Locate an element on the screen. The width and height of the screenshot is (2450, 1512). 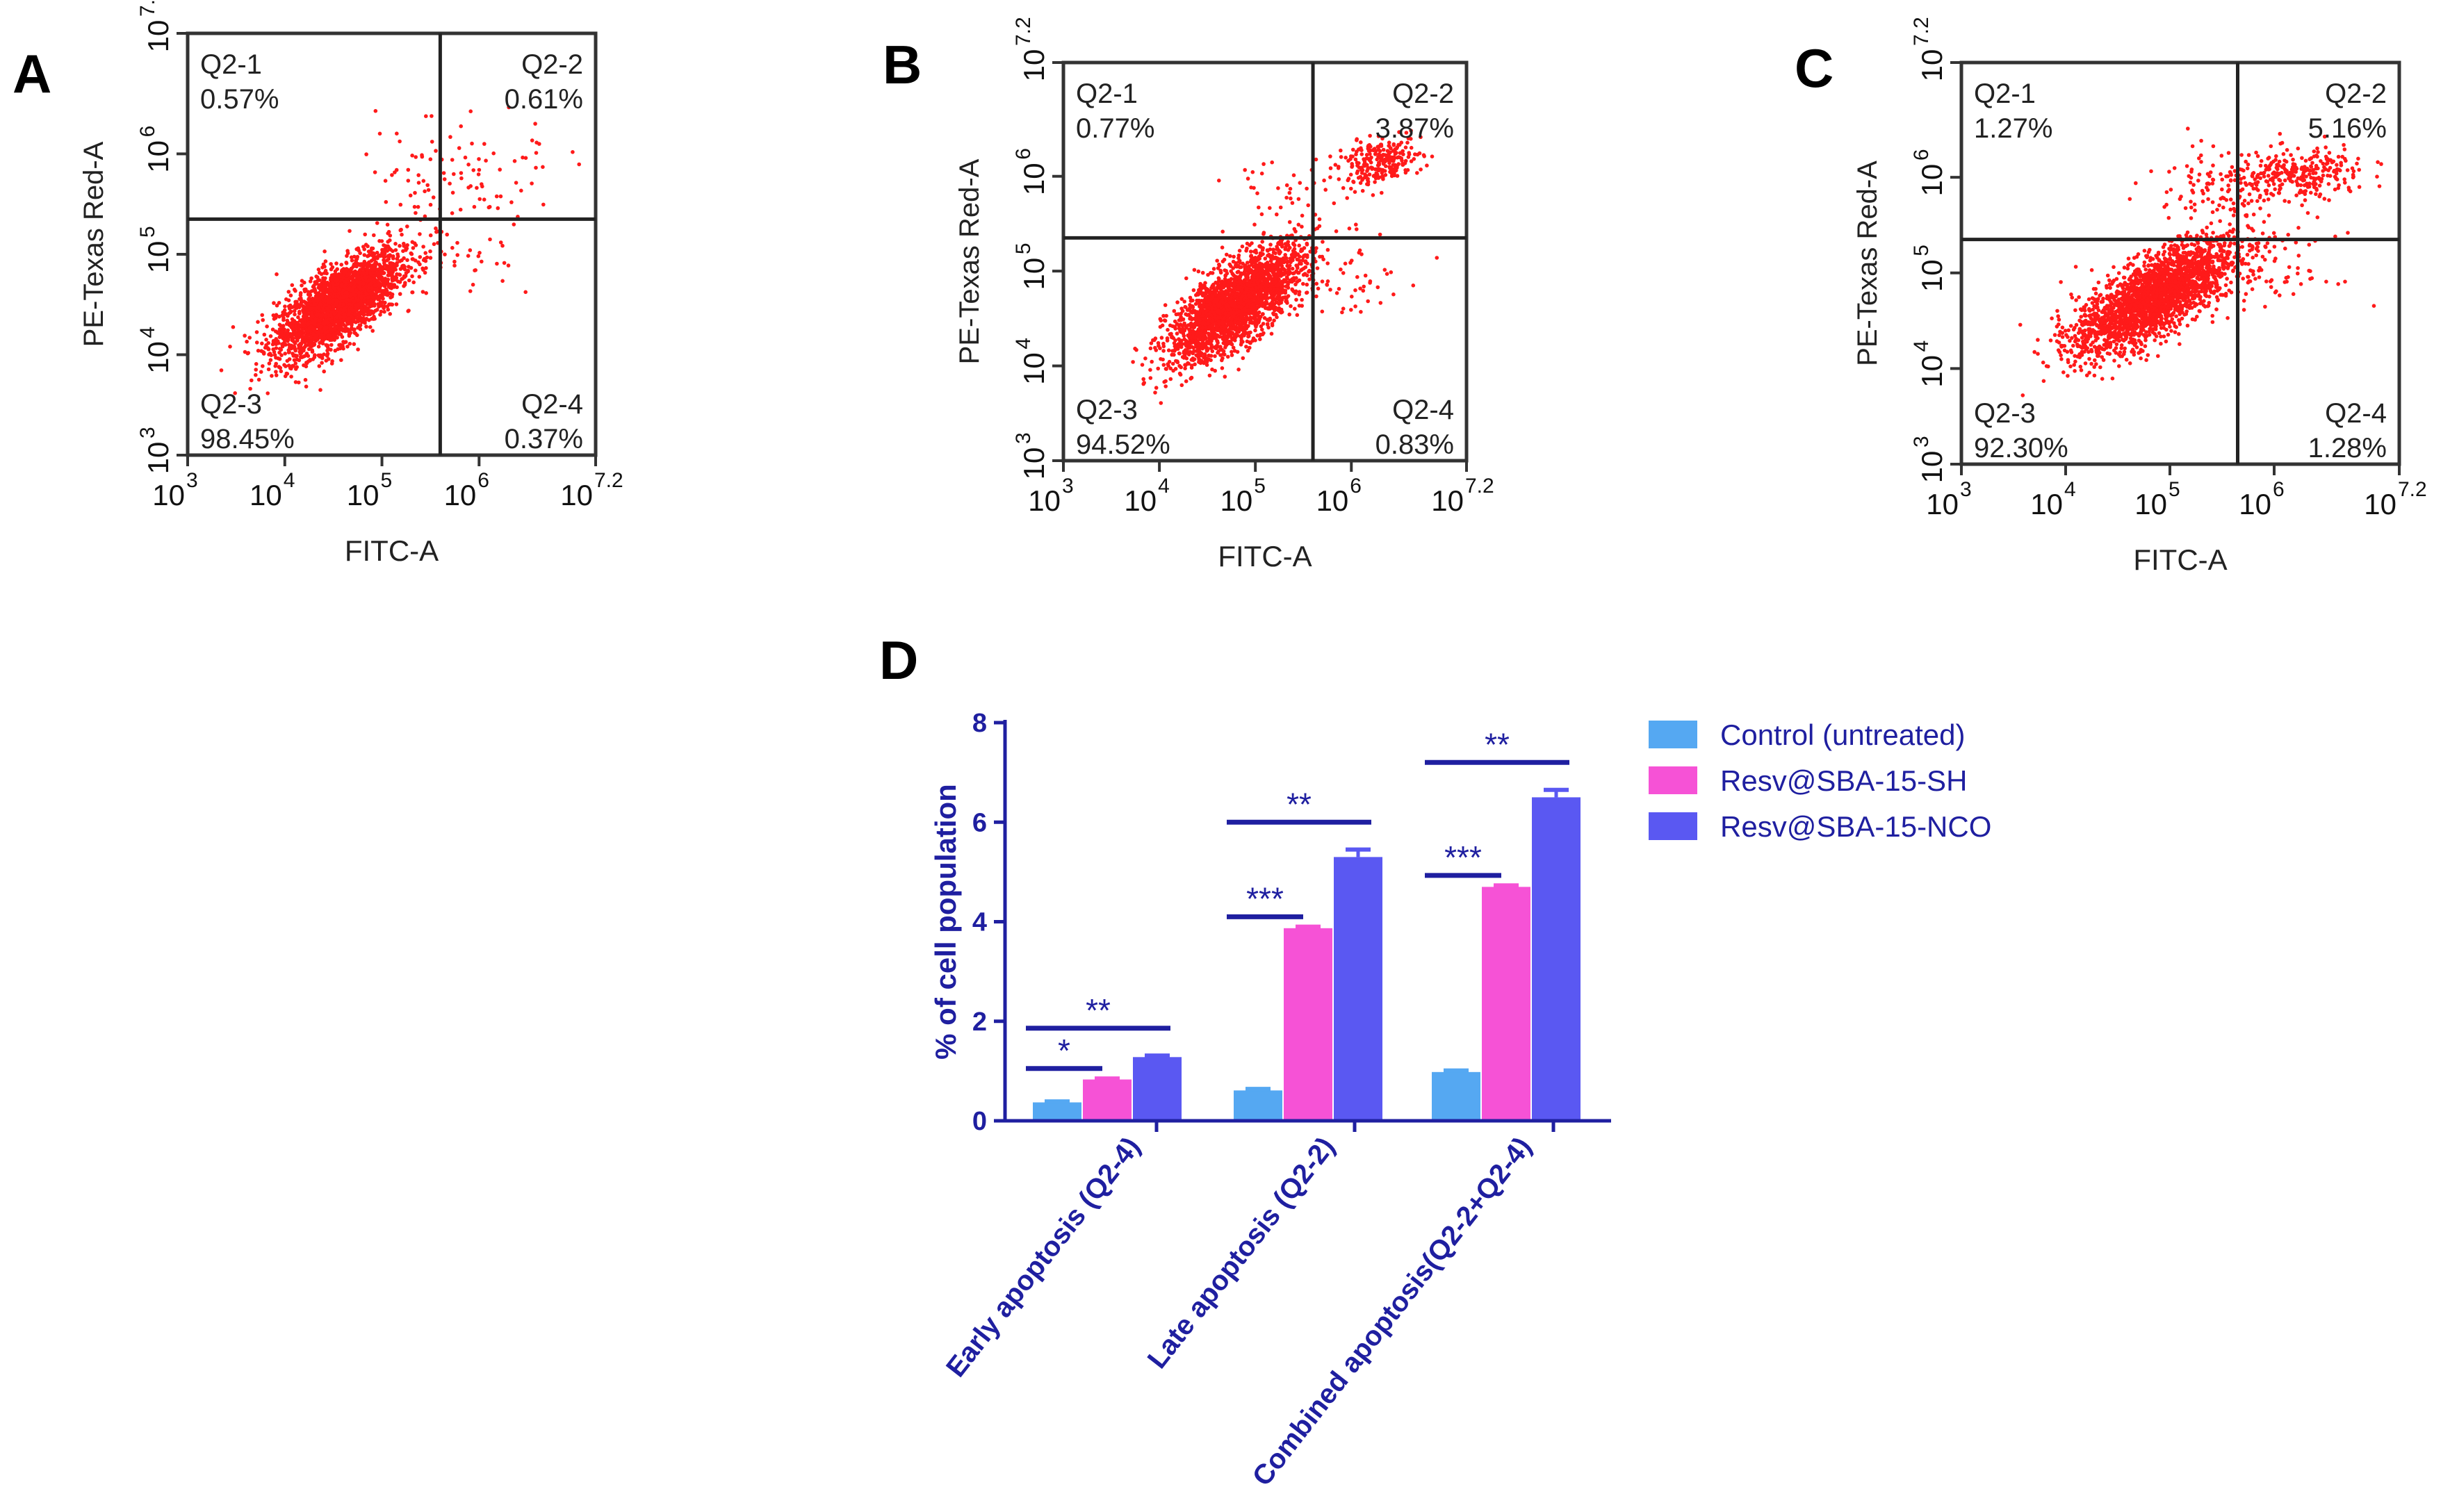
quadrant-value-q2-2: 0.61% is located at coordinates (544, 99).